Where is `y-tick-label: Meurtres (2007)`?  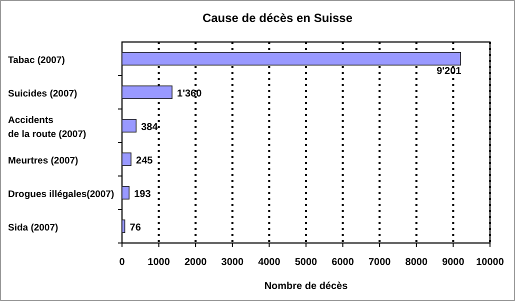
y-tick-label: Meurtres (2007) is located at coordinates (43, 160).